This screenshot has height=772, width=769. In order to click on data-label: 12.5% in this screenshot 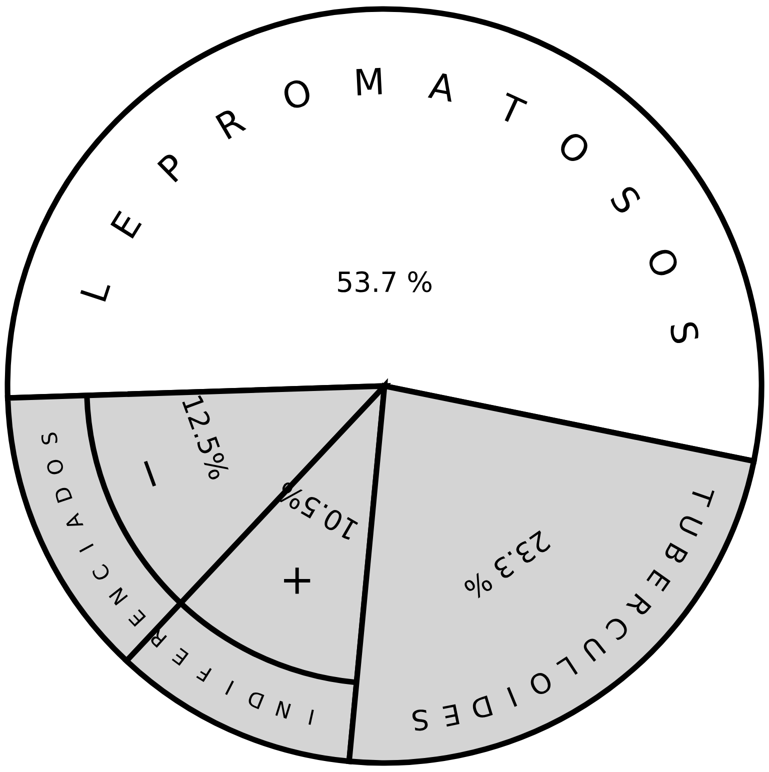, I will do `click(206, 437)`.